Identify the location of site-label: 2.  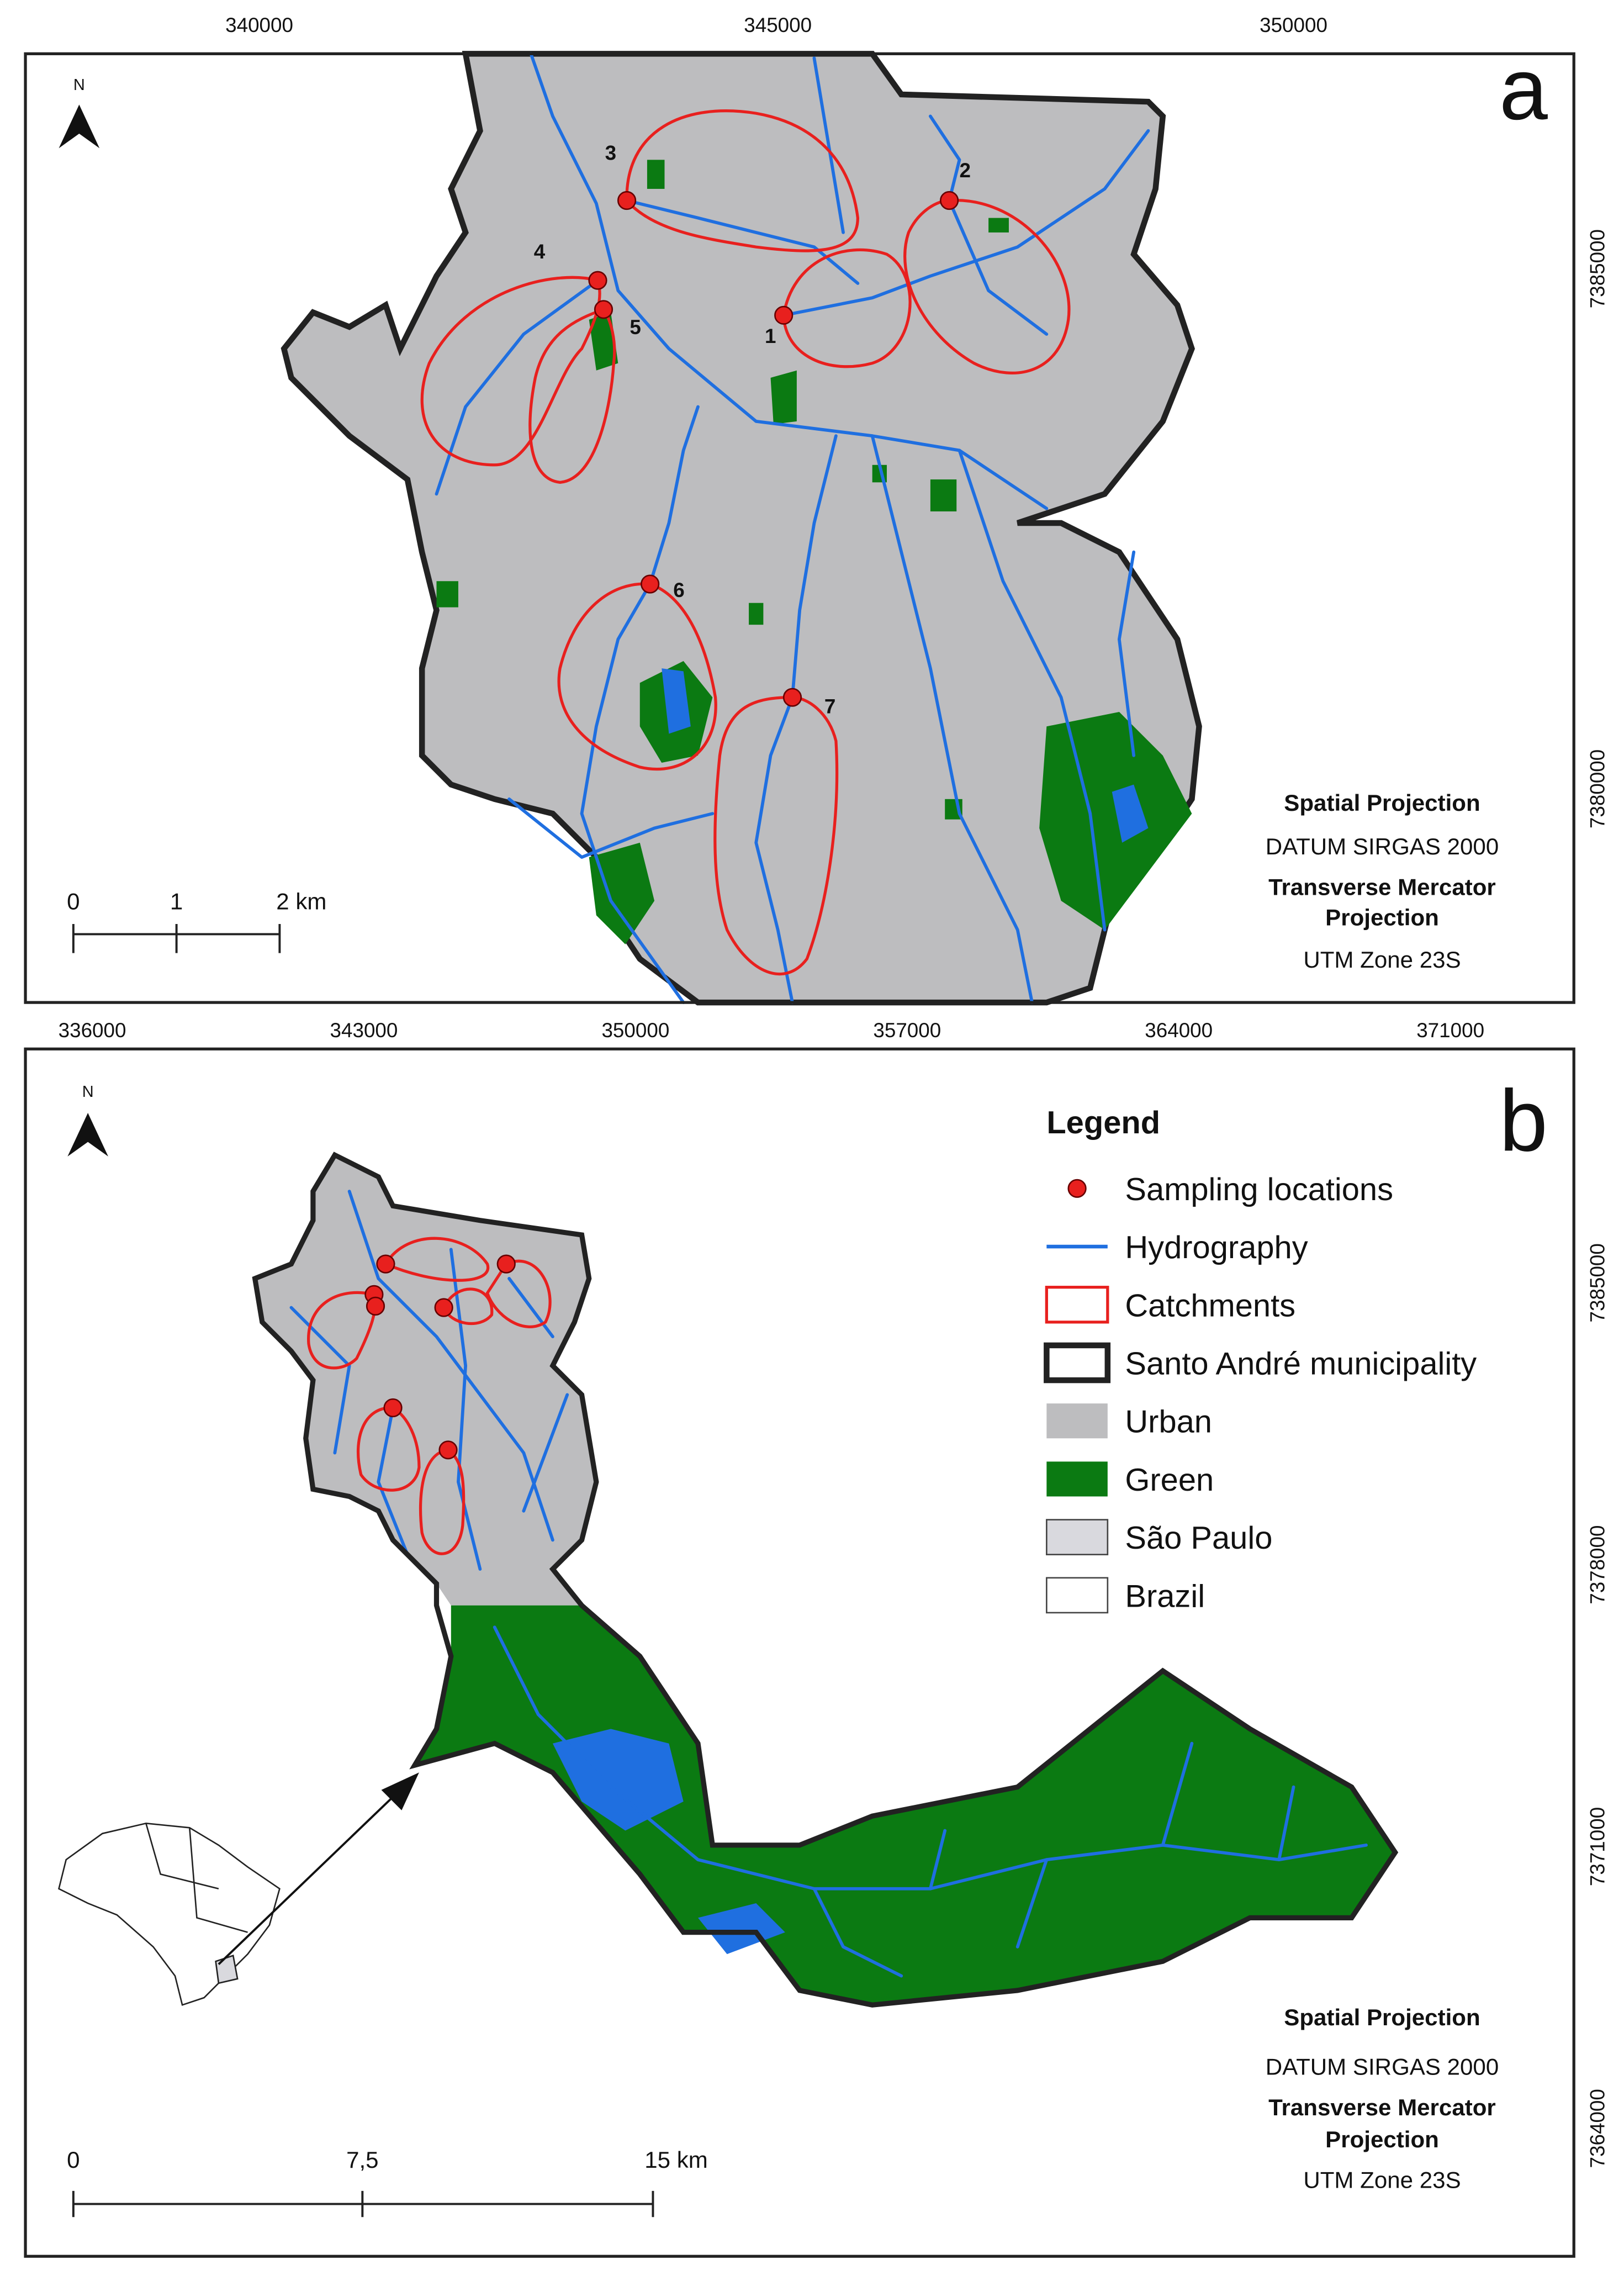
(965, 170).